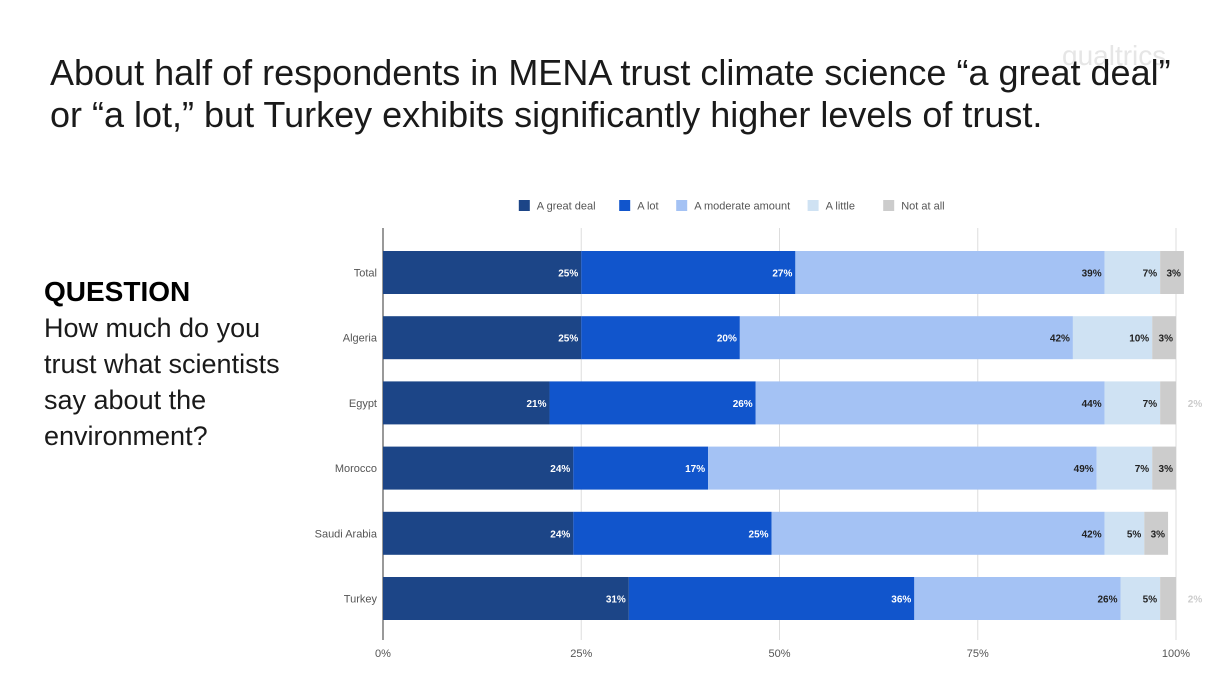 Image resolution: width=1207 pixels, height=680 pixels. Describe the element at coordinates (779, 654) in the screenshot. I see `x-tick-label: 50%` at that location.